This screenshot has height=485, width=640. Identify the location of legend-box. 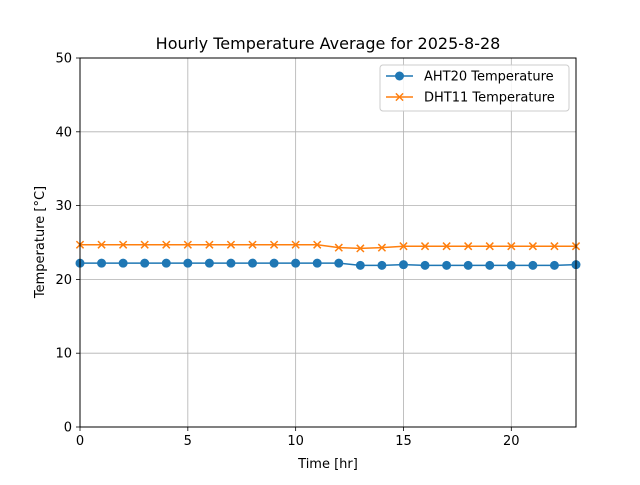
(474, 88).